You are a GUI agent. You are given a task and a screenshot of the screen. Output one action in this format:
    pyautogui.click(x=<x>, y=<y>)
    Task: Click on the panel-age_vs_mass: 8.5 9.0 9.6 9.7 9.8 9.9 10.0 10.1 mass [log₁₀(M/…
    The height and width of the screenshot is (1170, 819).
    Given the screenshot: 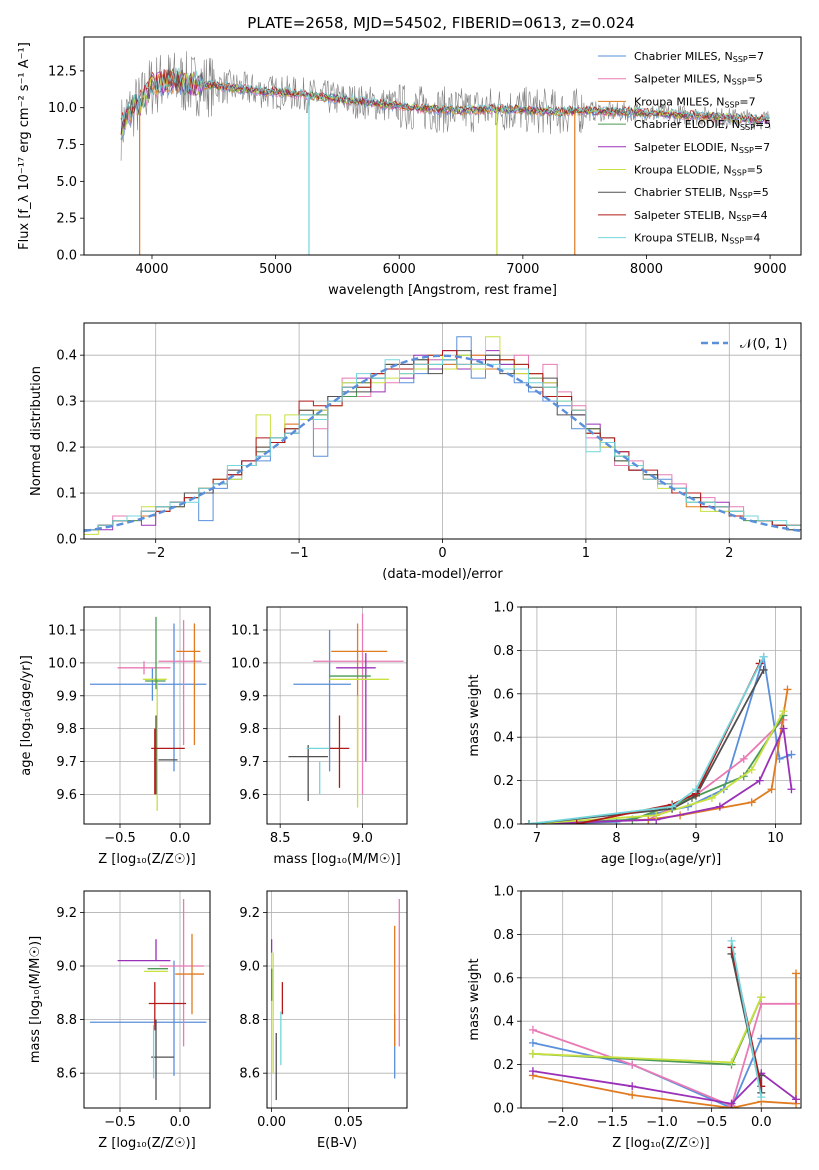 What is the action you would take?
    pyautogui.click(x=319, y=736)
    